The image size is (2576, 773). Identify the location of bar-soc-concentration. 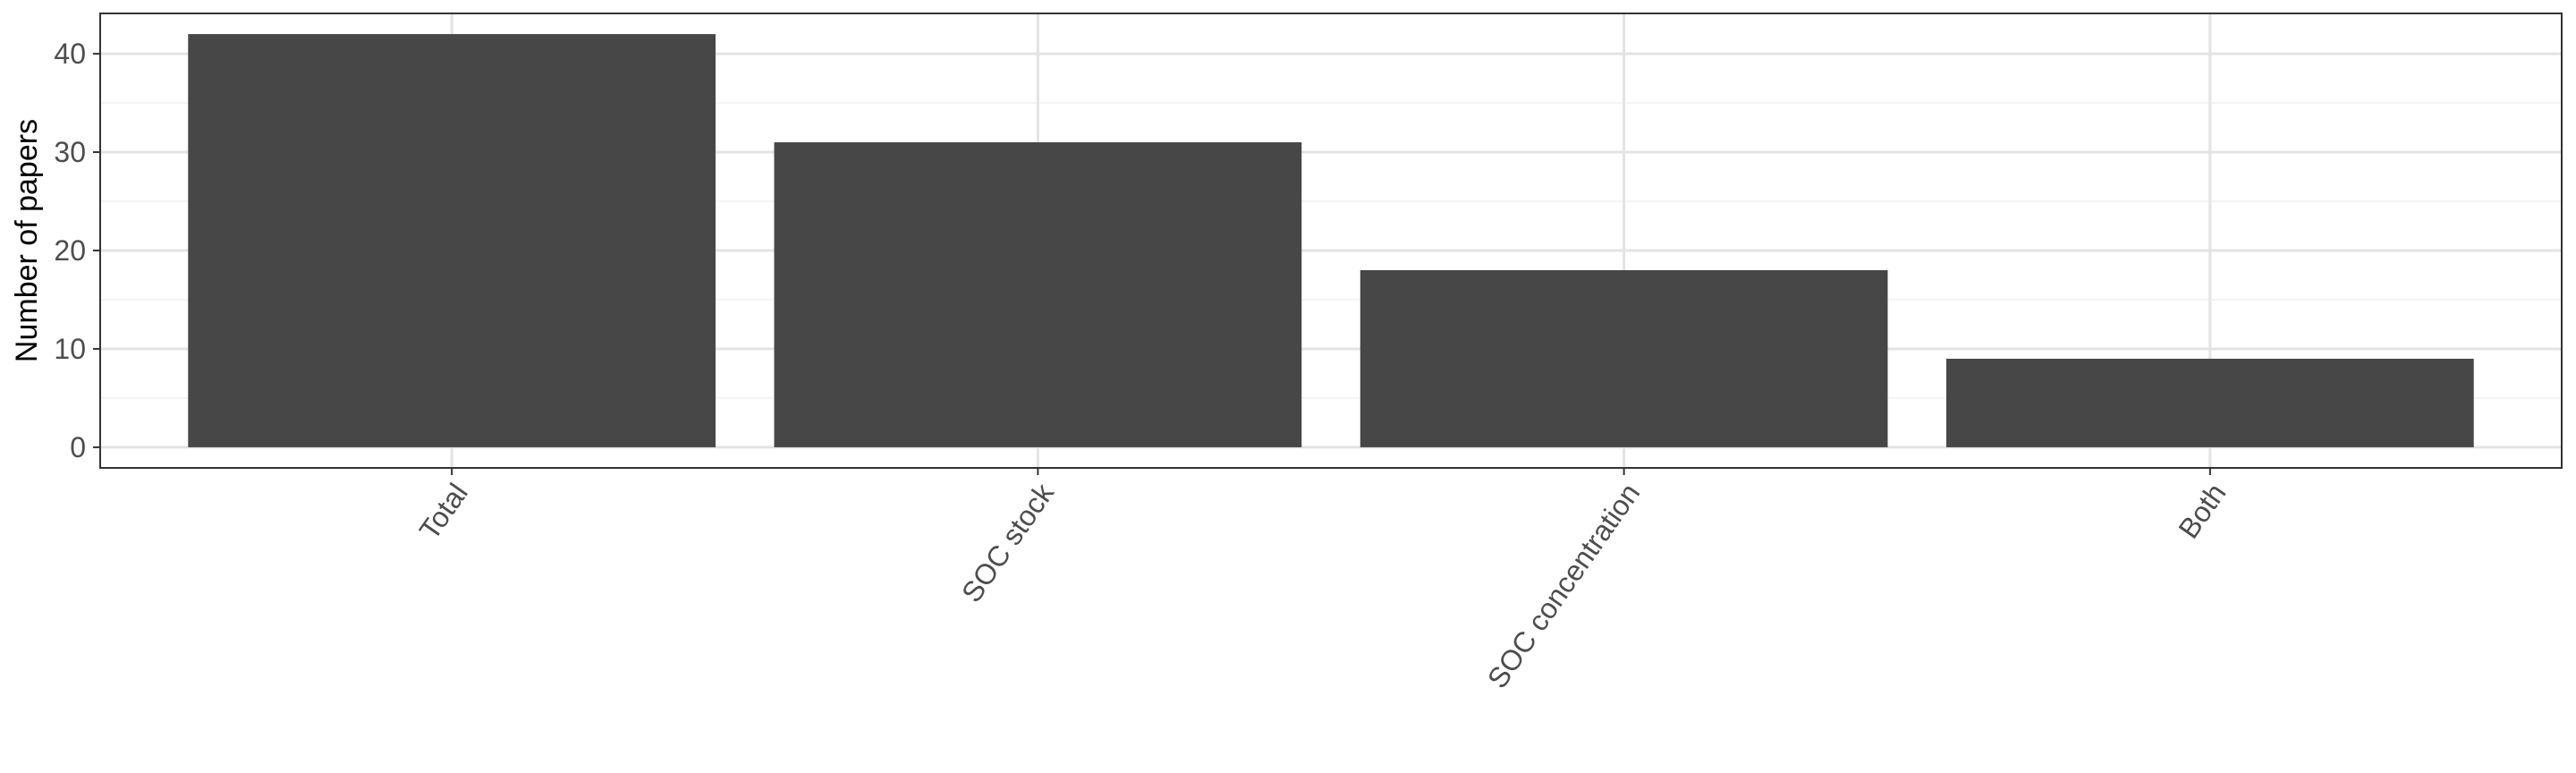
(1624, 358).